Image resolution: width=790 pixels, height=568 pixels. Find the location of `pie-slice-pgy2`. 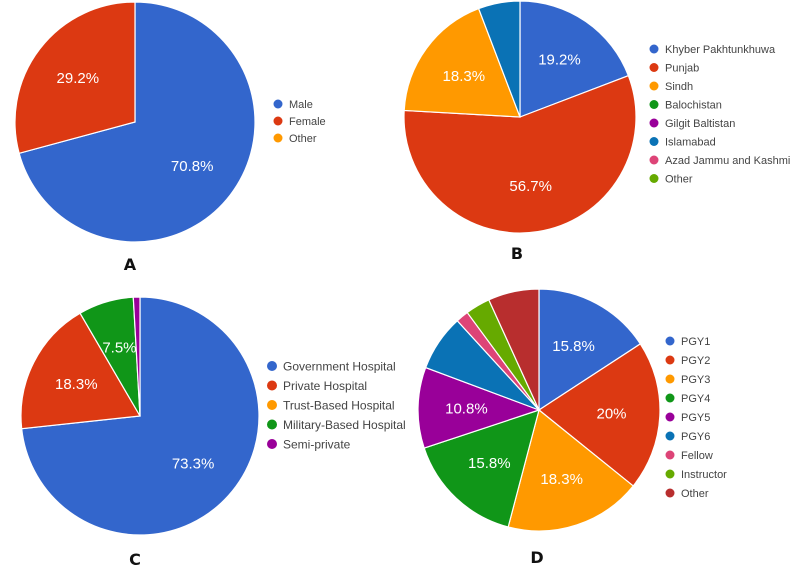

pie-slice-pgy2 is located at coordinates (599, 415).